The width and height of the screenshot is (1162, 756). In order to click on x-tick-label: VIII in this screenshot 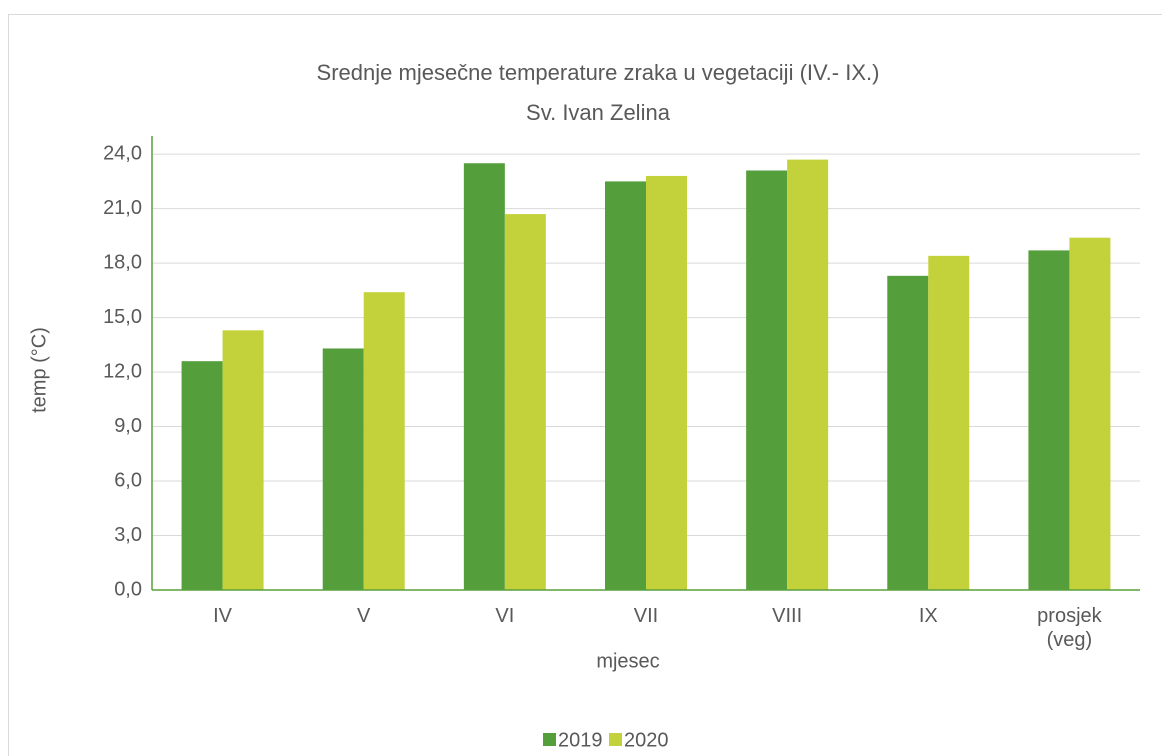, I will do `click(787, 616)`.